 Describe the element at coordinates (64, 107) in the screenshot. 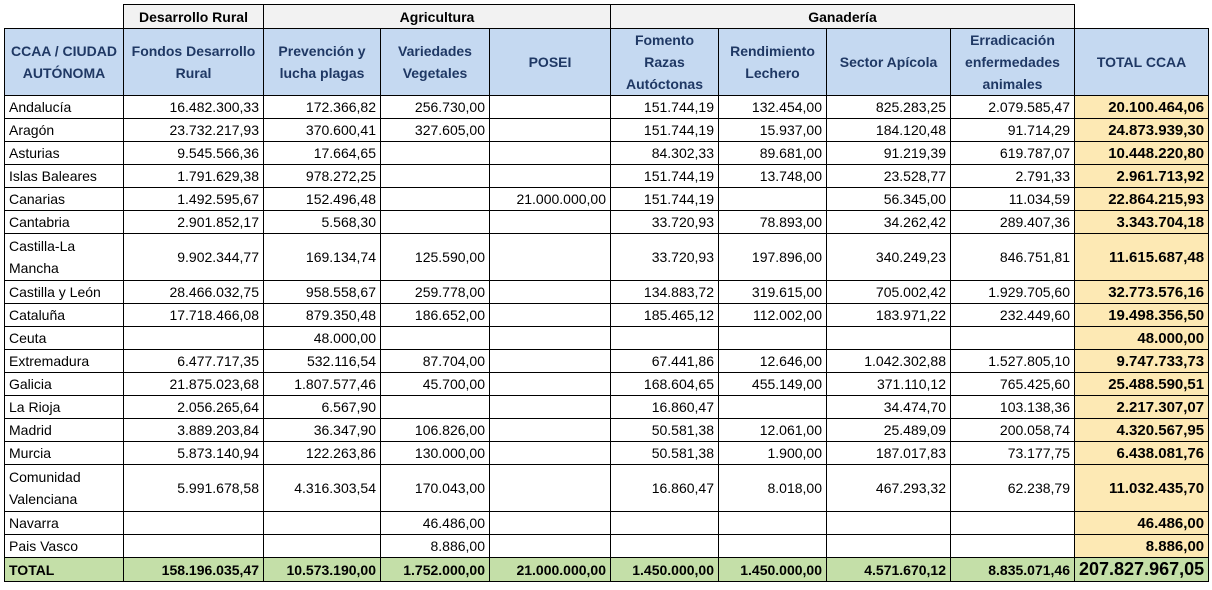

I see `region-name: Andalucía` at that location.